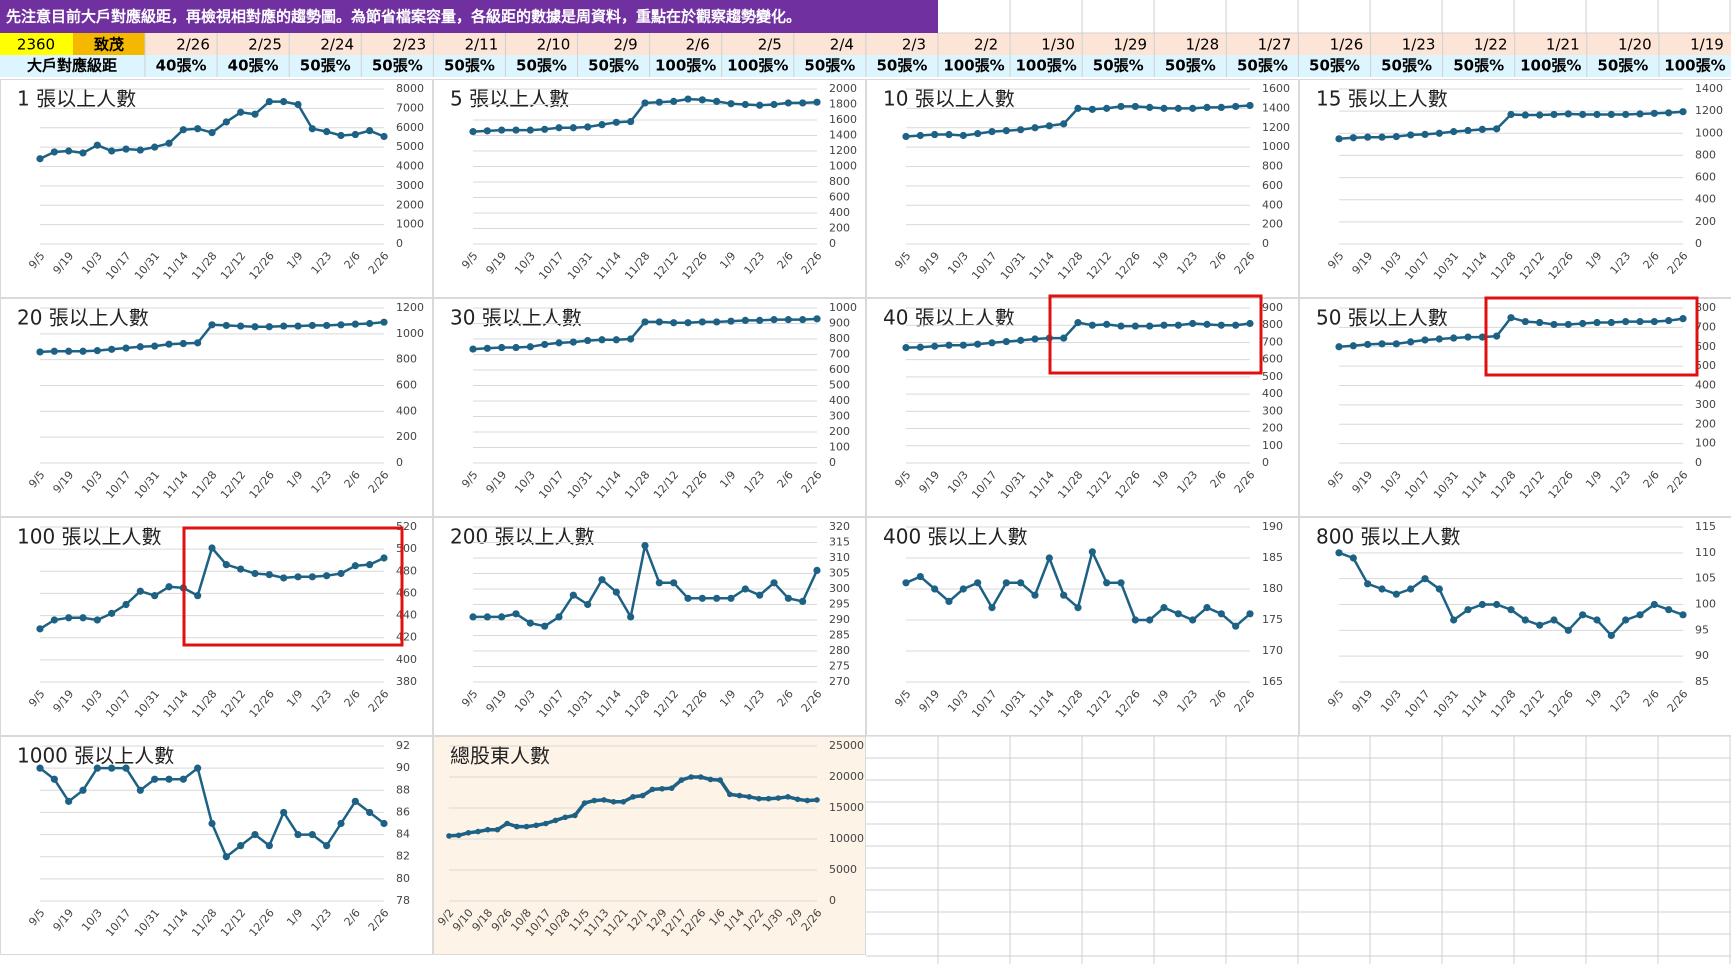  I want to click on y-tick-label: 305, so click(839, 573).